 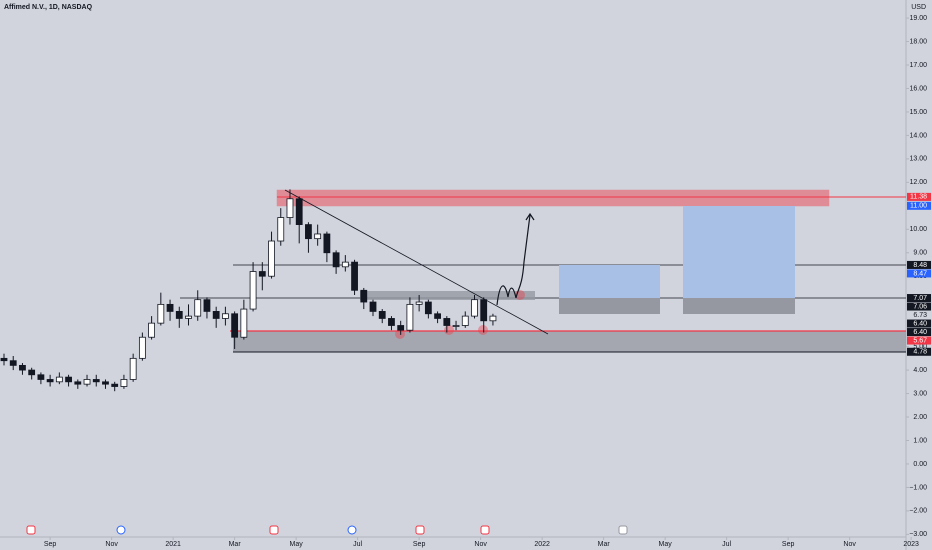 What do you see at coordinates (918, 135) in the screenshot?
I see `y-tick-label: 14.00` at bounding box center [918, 135].